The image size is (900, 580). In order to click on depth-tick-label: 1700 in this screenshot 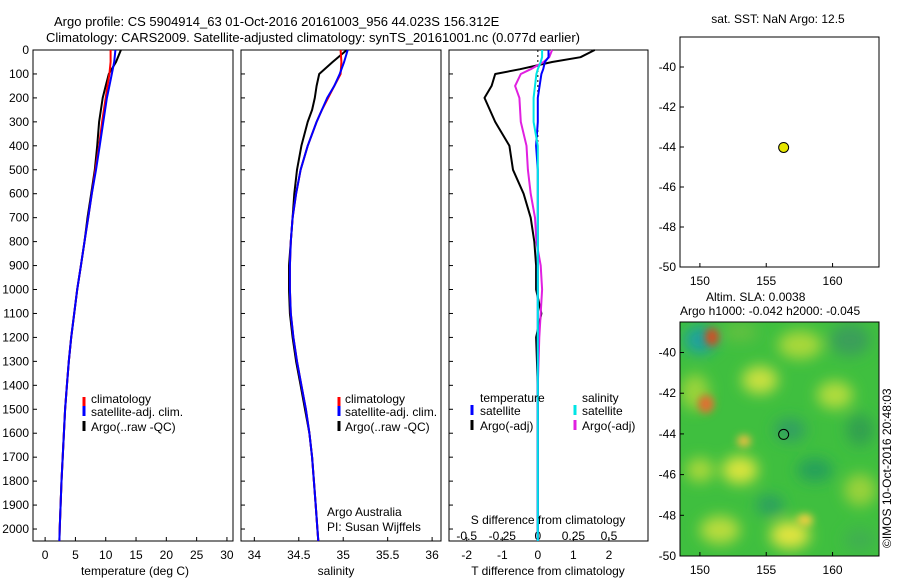, I will do `click(15, 457)`.